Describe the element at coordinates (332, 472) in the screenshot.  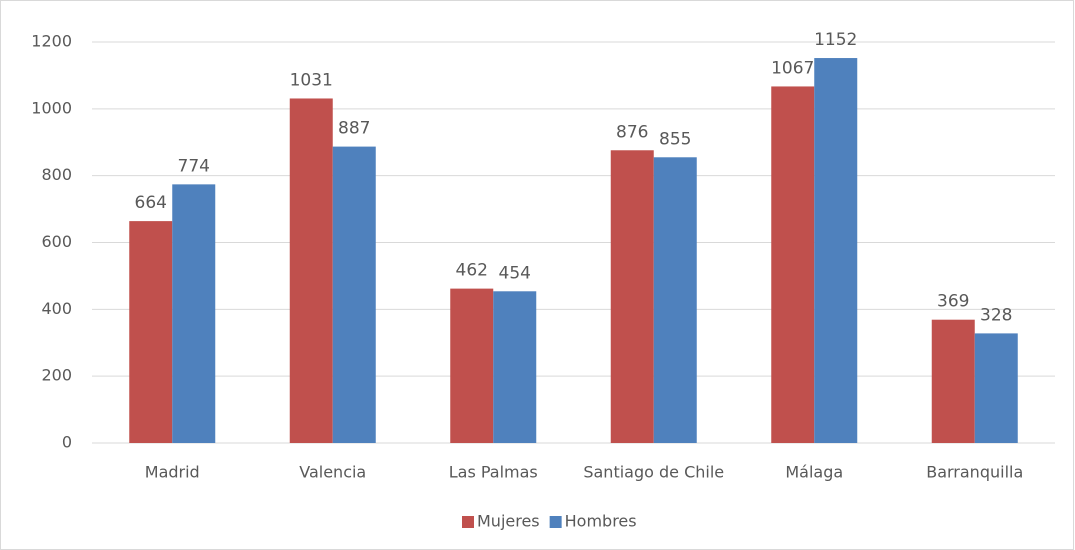
I see `x-tick-label: Valencia` at that location.